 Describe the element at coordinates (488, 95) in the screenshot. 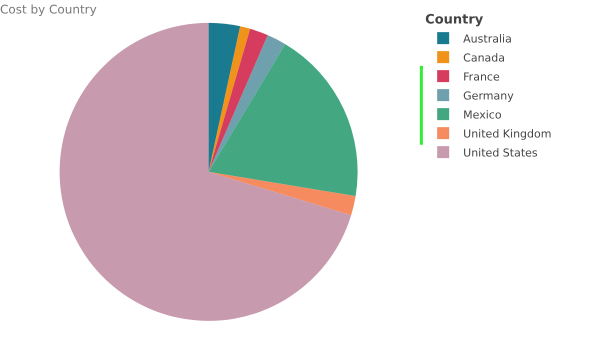

I see `legend-label: Germany` at that location.